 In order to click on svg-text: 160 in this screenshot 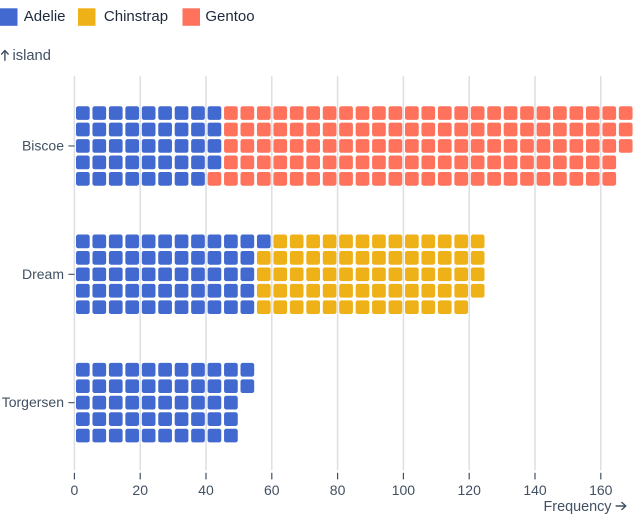, I will do `click(601, 490)`.